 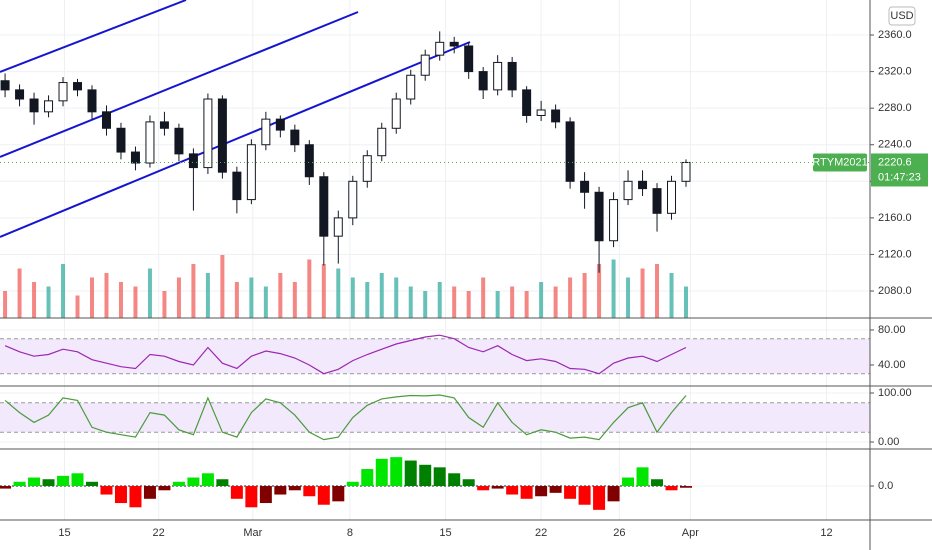 I want to click on y-tick-label: 2360.0, so click(x=895, y=35).